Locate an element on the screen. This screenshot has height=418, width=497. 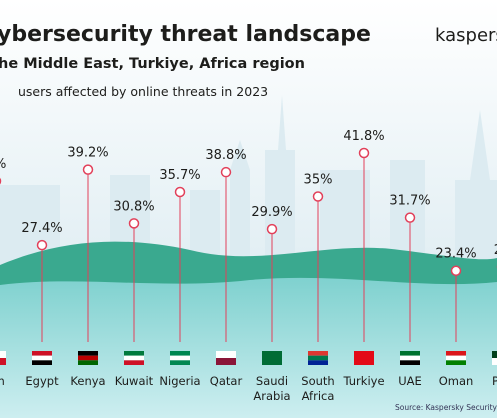
value-label: 41.8% is located at coordinates (363, 136).